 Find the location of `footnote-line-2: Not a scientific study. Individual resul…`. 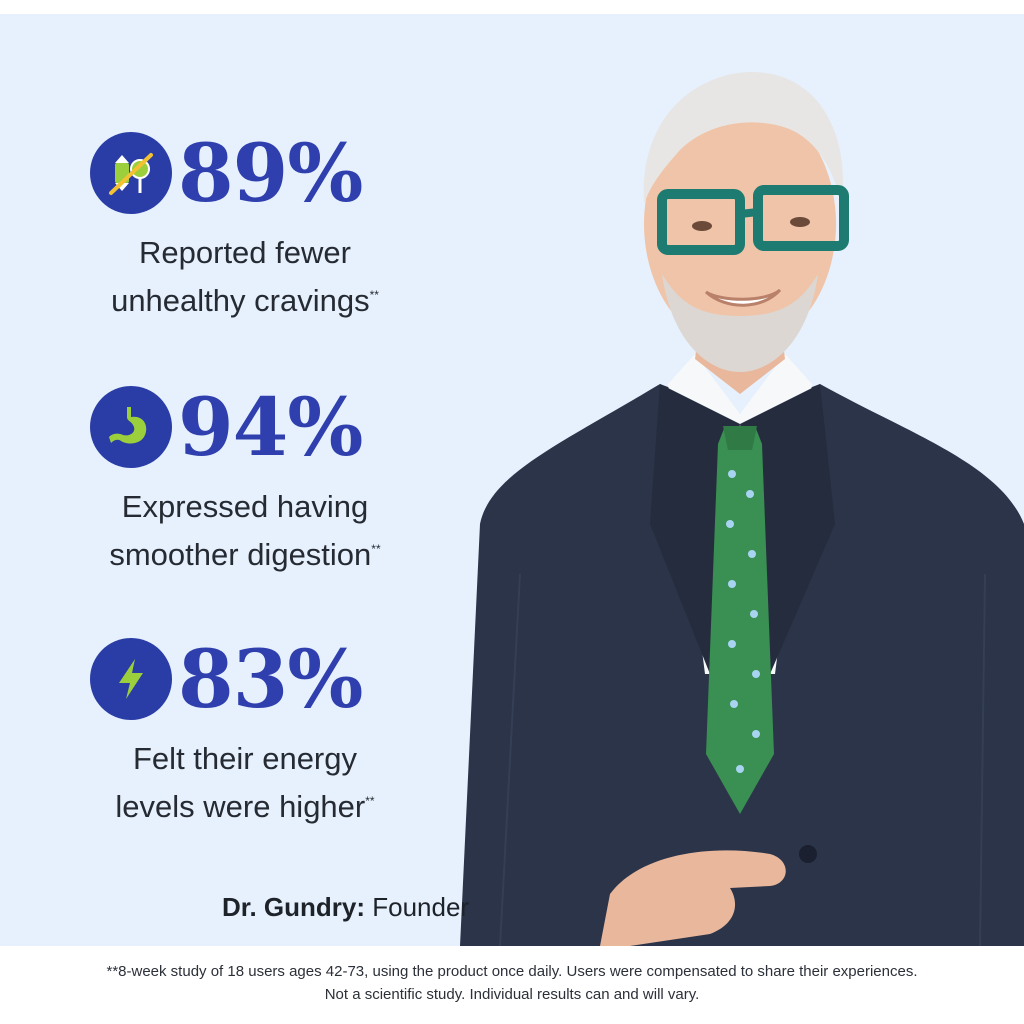

footnote-line-2: Not a scientific study. Individual resul… is located at coordinates (512, 994).